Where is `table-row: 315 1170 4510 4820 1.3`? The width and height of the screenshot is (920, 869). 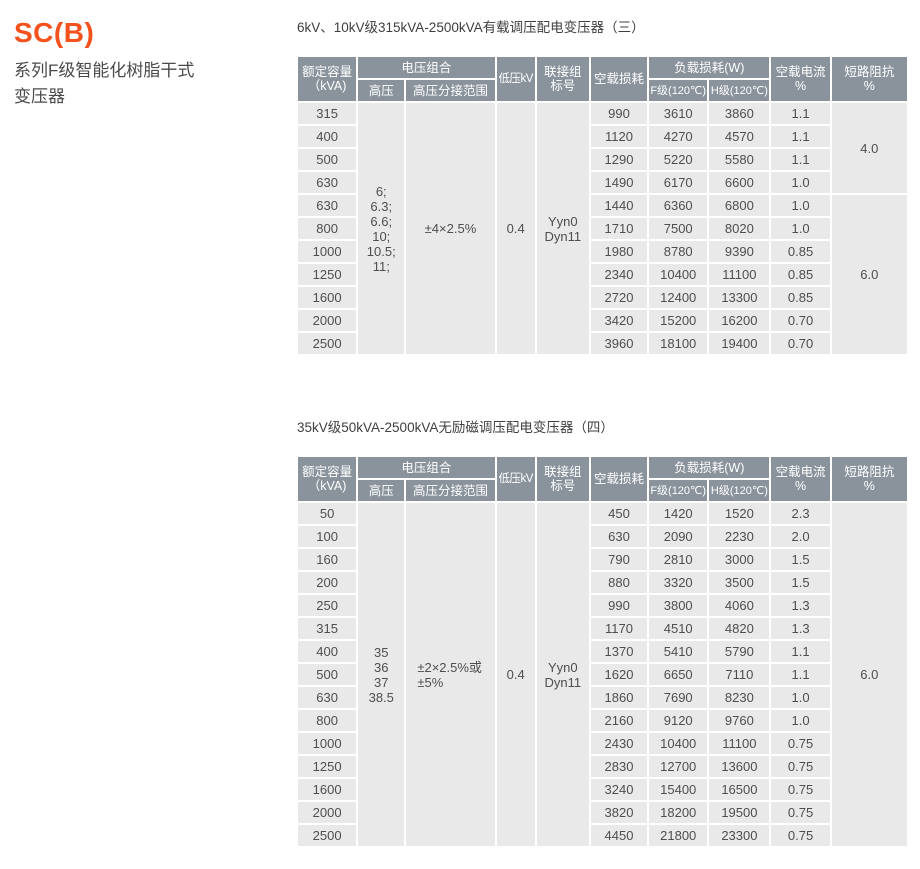
table-row: 315 1170 4510 4820 1.3 is located at coordinates (602, 628).